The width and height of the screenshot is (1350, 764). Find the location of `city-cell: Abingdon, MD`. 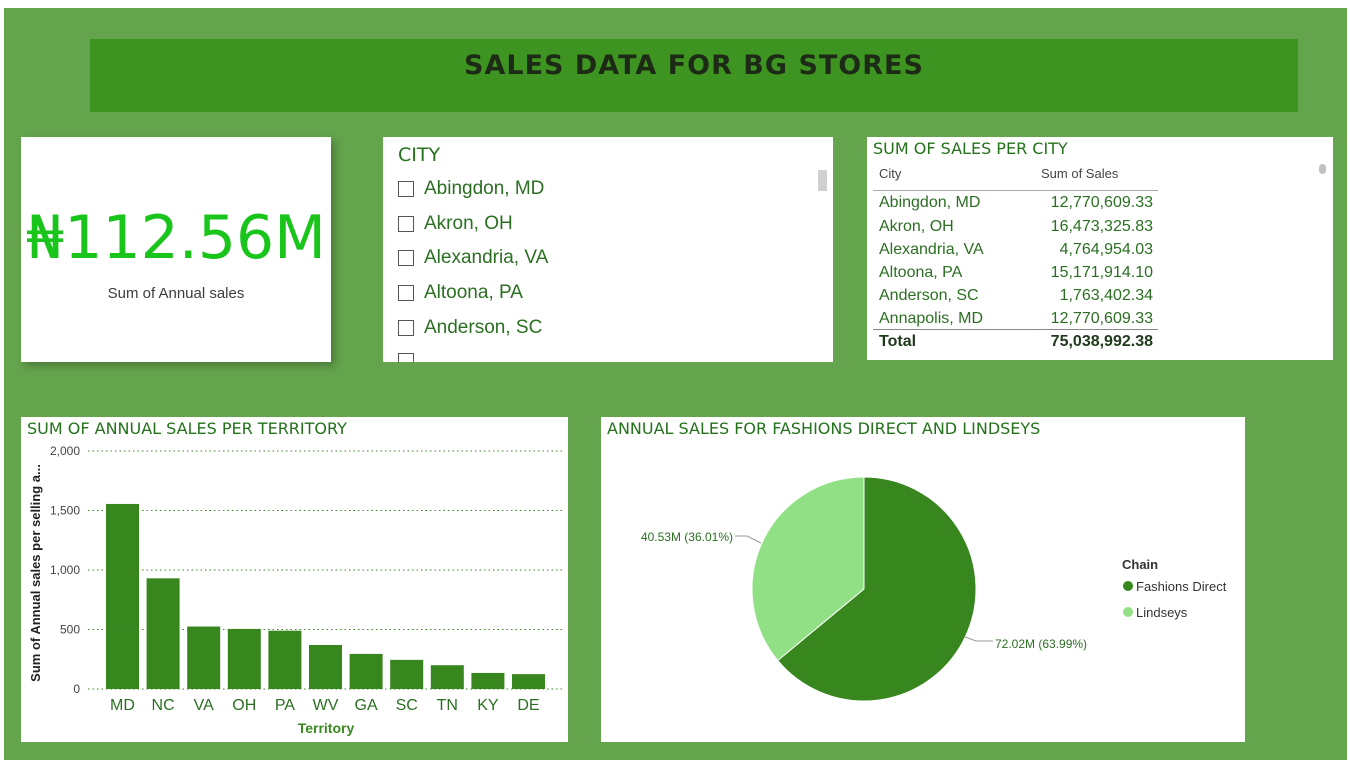

city-cell: Abingdon, MD is located at coordinates (930, 202).